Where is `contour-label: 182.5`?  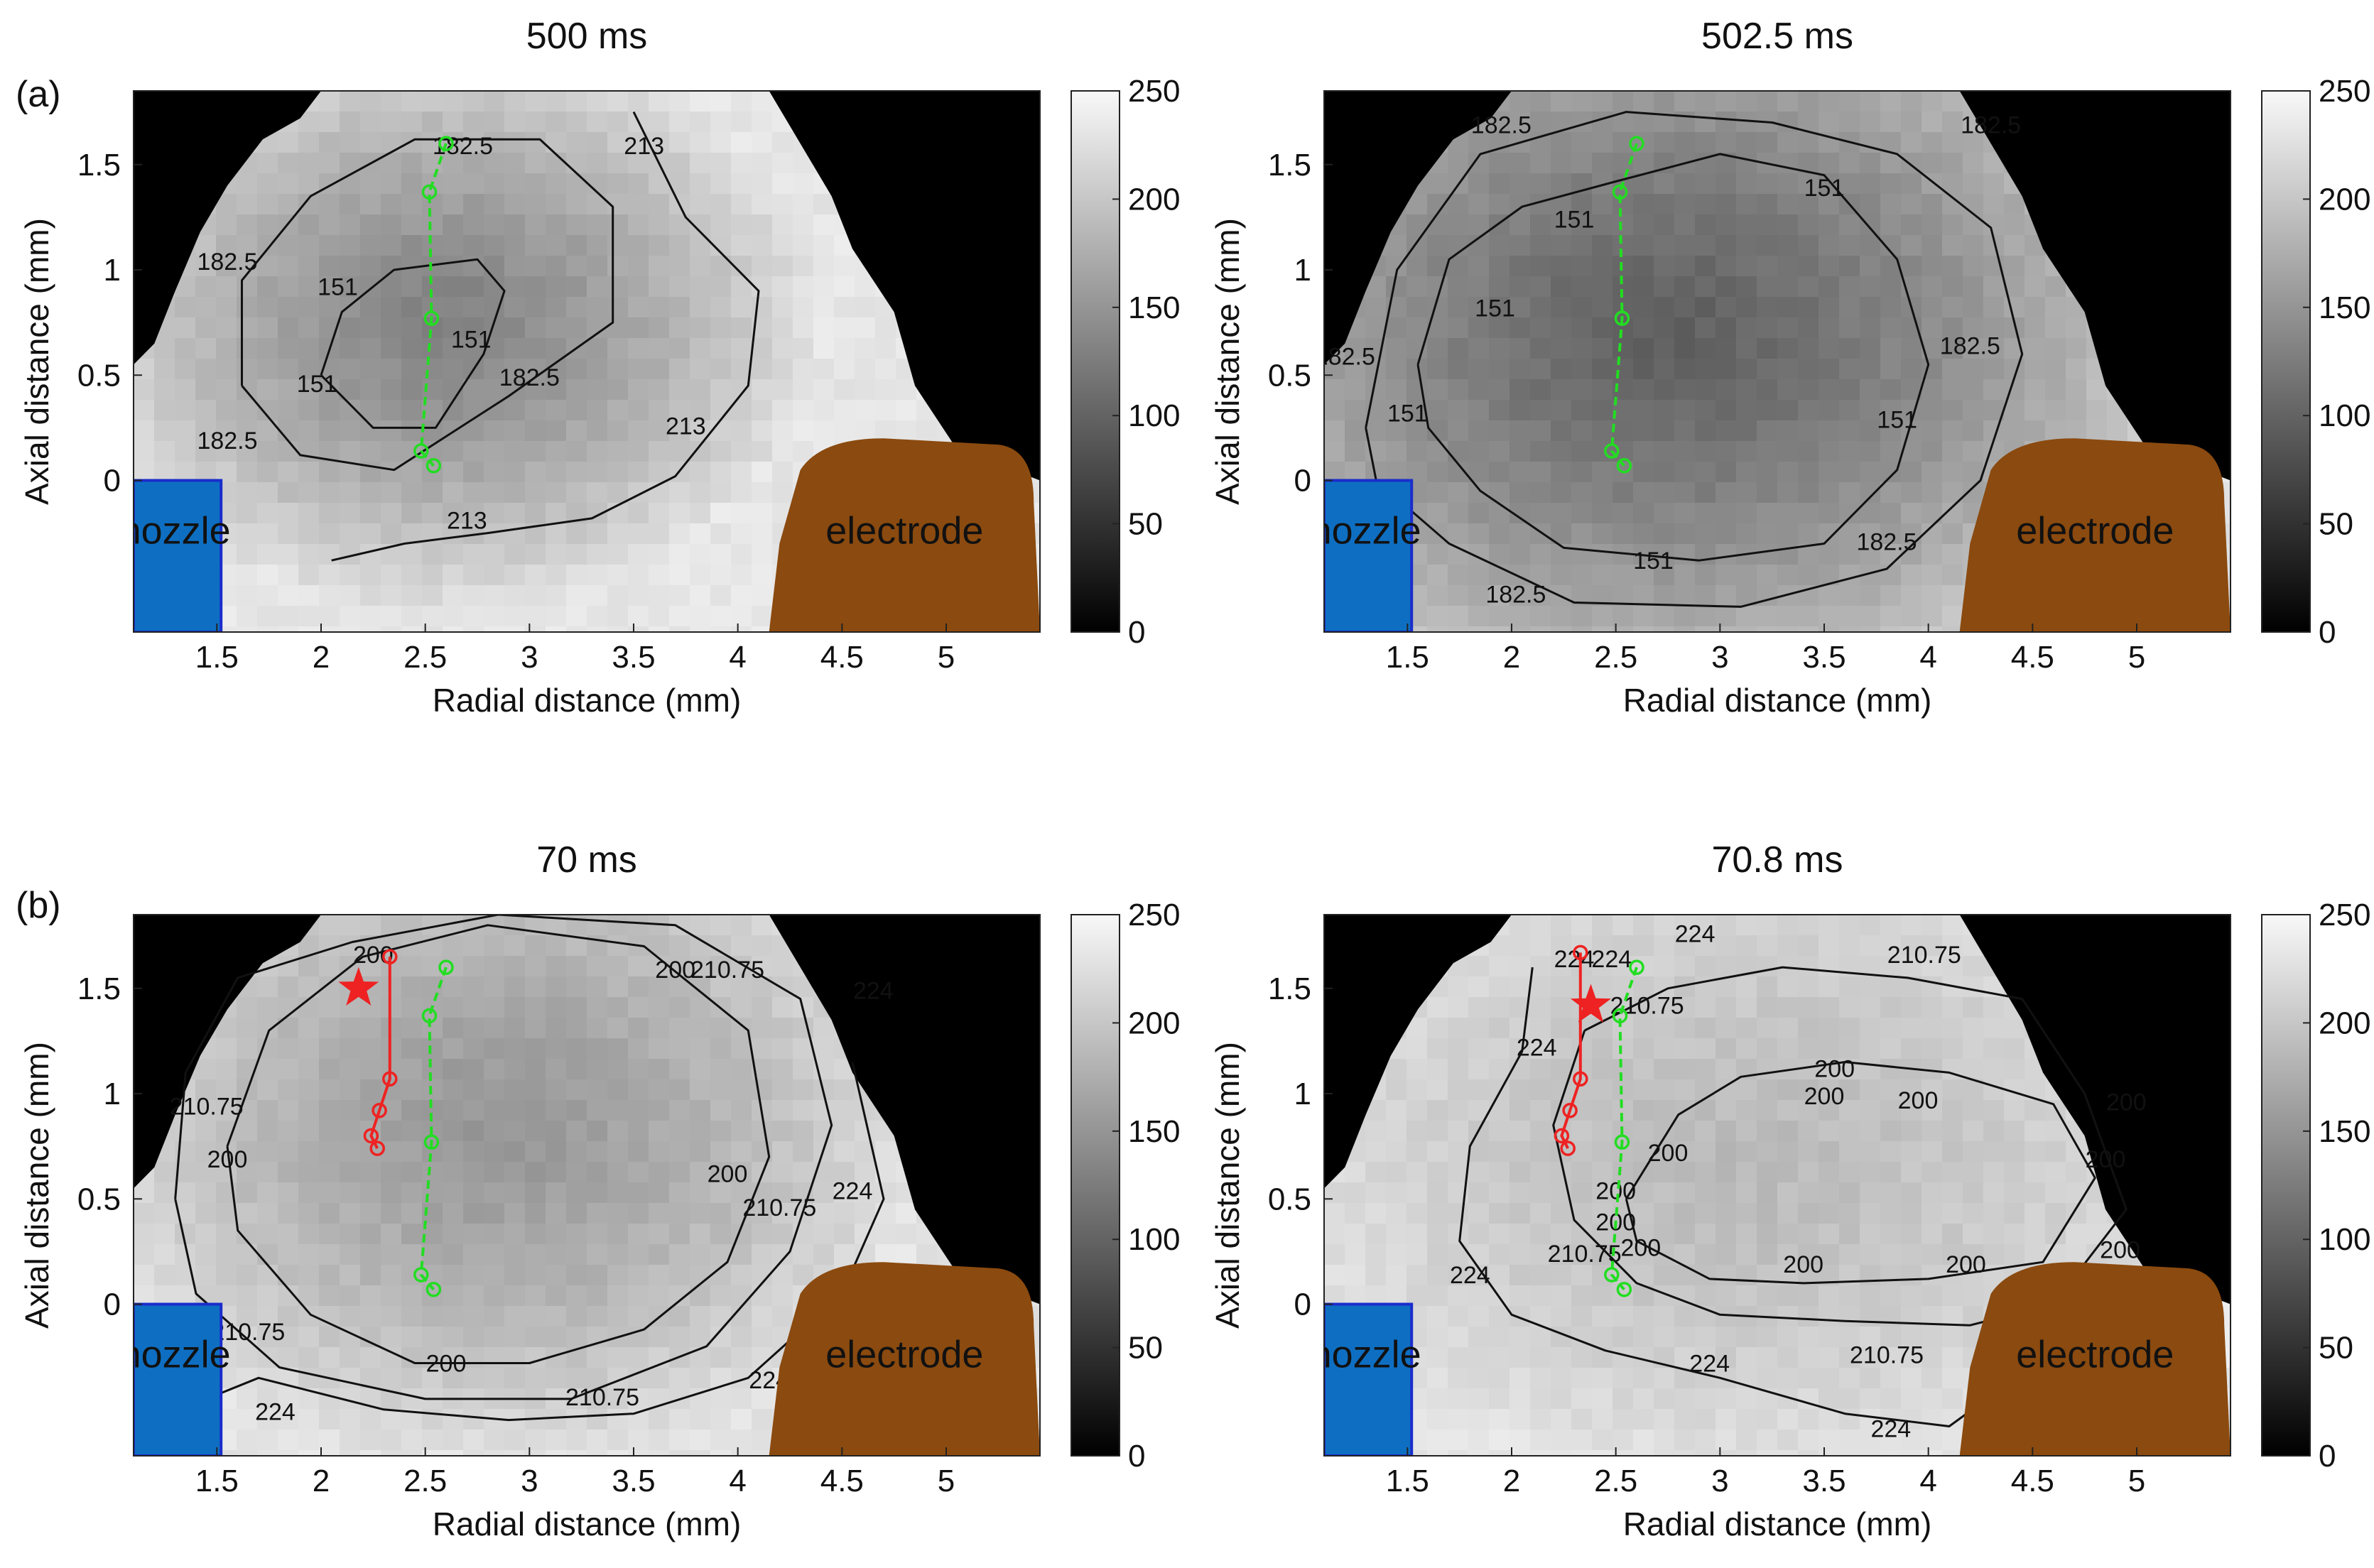
contour-label: 182.5 is located at coordinates (1515, 594).